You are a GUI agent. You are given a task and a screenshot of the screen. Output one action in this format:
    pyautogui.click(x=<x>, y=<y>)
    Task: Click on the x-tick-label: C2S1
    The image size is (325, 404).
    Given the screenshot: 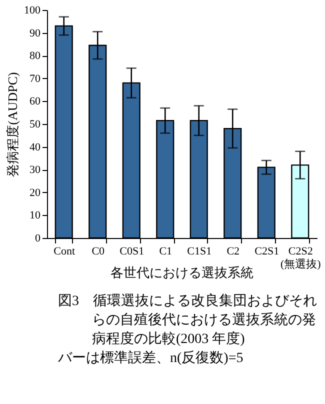 What is the action you would take?
    pyautogui.click(x=267, y=252)
    